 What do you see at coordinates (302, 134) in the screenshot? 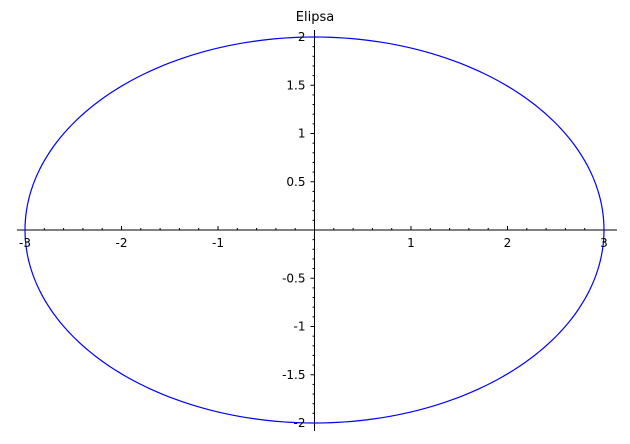
I see `y-tick-label: 1` at bounding box center [302, 134].